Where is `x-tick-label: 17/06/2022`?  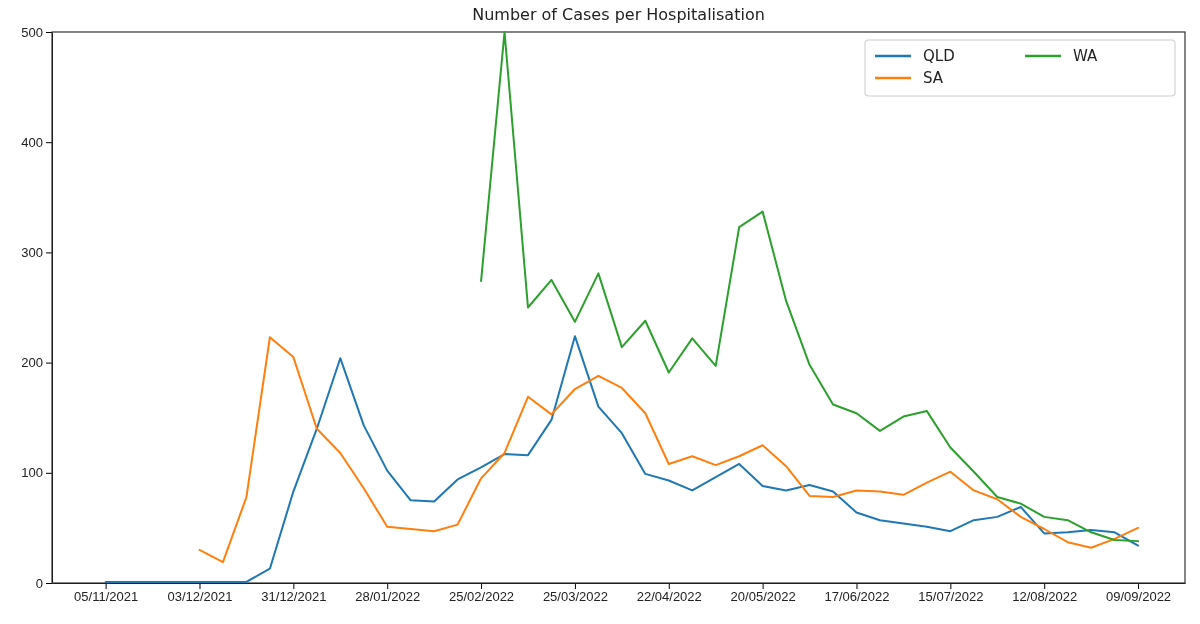
x-tick-label: 17/06/2022 is located at coordinates (857, 597).